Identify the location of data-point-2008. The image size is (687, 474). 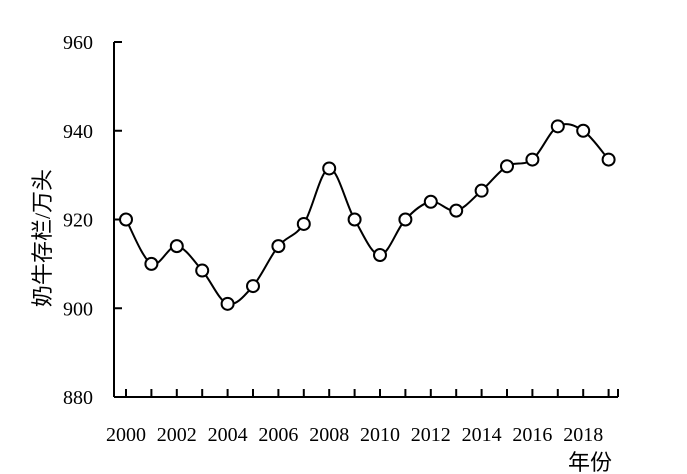
(329, 168).